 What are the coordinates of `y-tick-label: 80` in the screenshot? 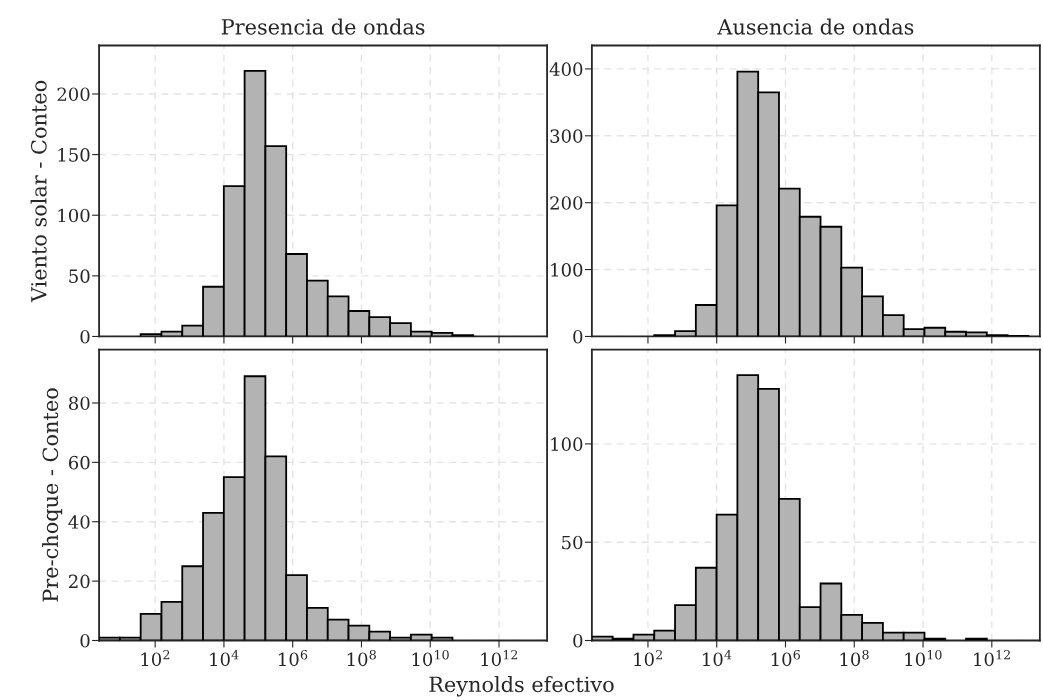 It's located at (79, 403).